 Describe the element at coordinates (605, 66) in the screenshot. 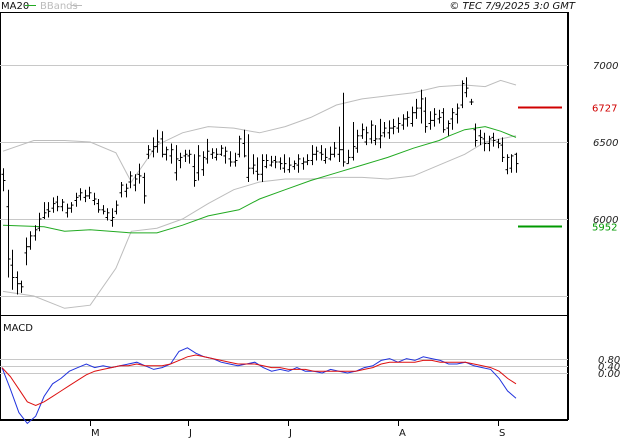

I see `price-y-tick: 7000` at that location.